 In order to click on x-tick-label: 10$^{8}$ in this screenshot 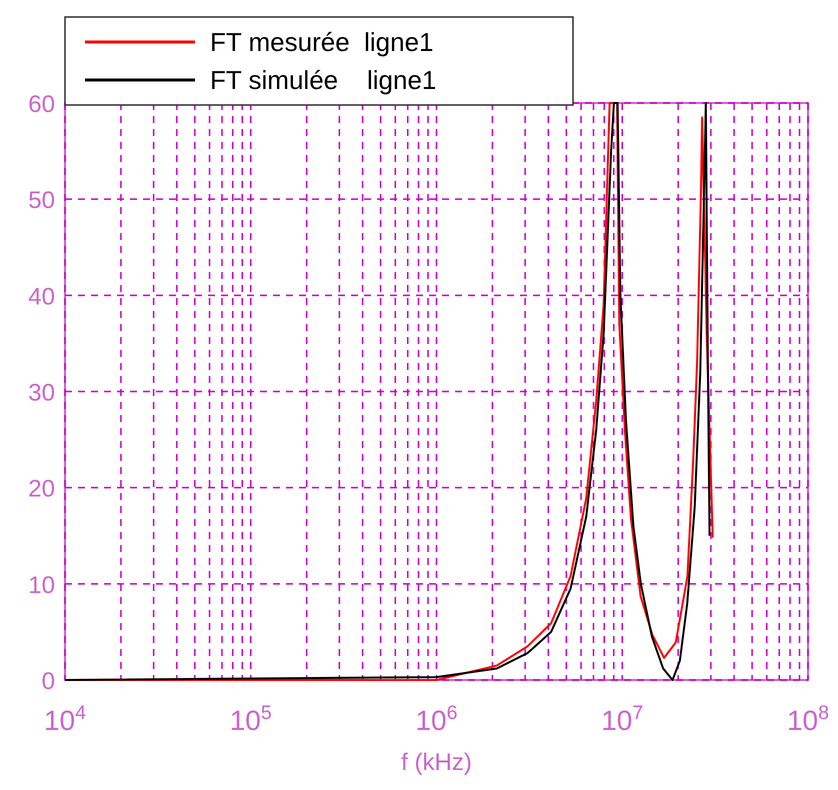, I will do `click(808, 719)`.